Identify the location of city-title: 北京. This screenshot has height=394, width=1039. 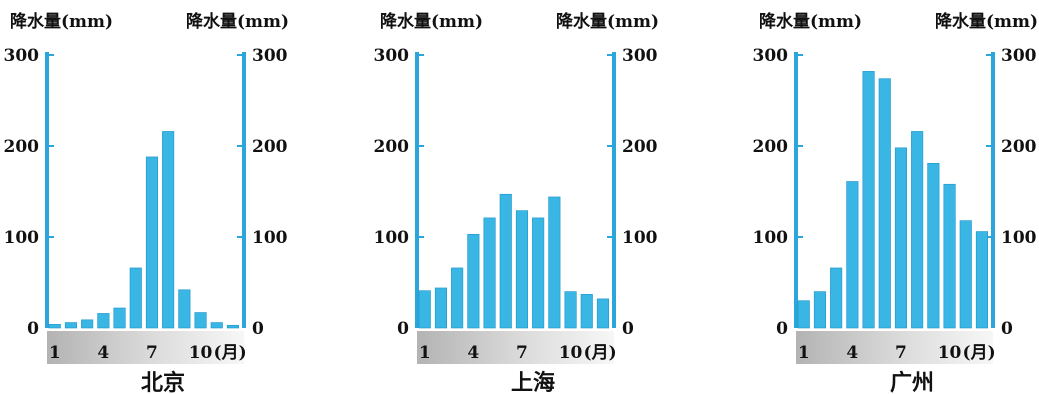
(163, 382).